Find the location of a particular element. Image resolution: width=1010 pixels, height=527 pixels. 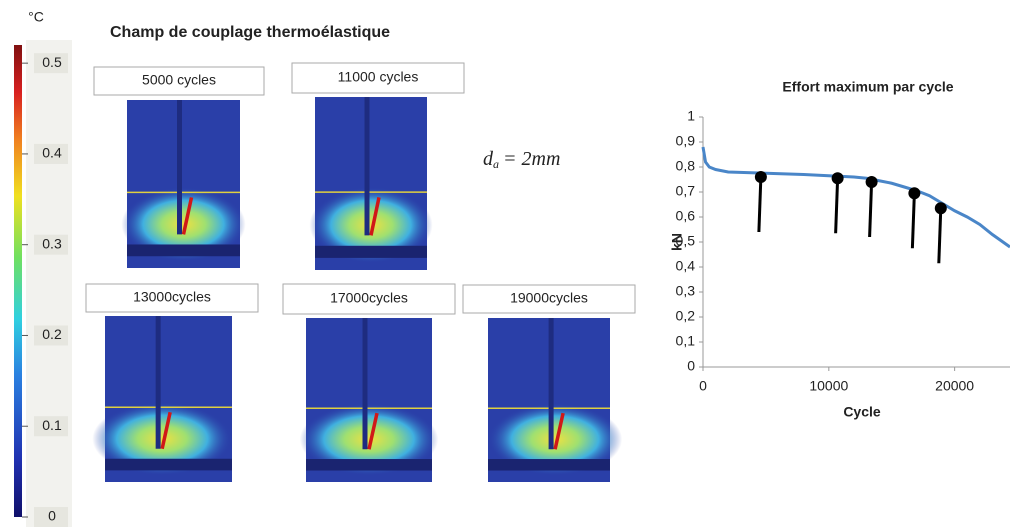

colorbar-tick-panel is located at coordinates (49, 283).